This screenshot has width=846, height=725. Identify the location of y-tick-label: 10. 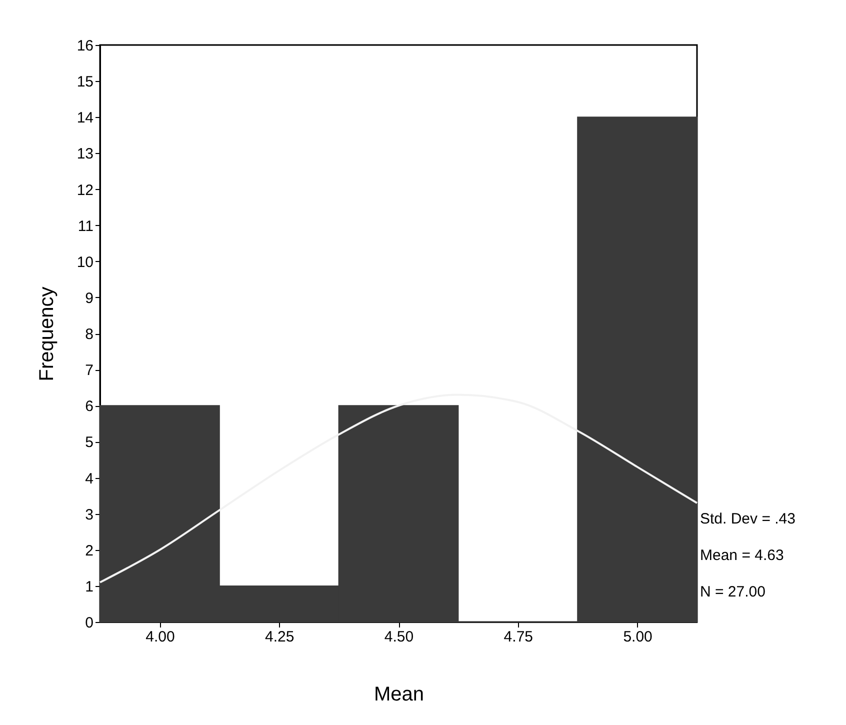
(85, 262).